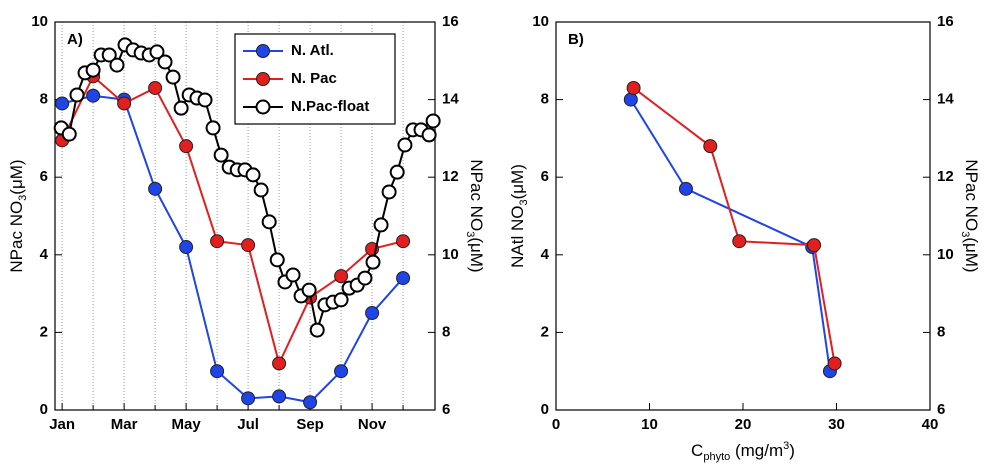 The width and height of the screenshot is (992, 465). What do you see at coordinates (649, 424) in the screenshot?
I see `x-tick-label: 10` at bounding box center [649, 424].